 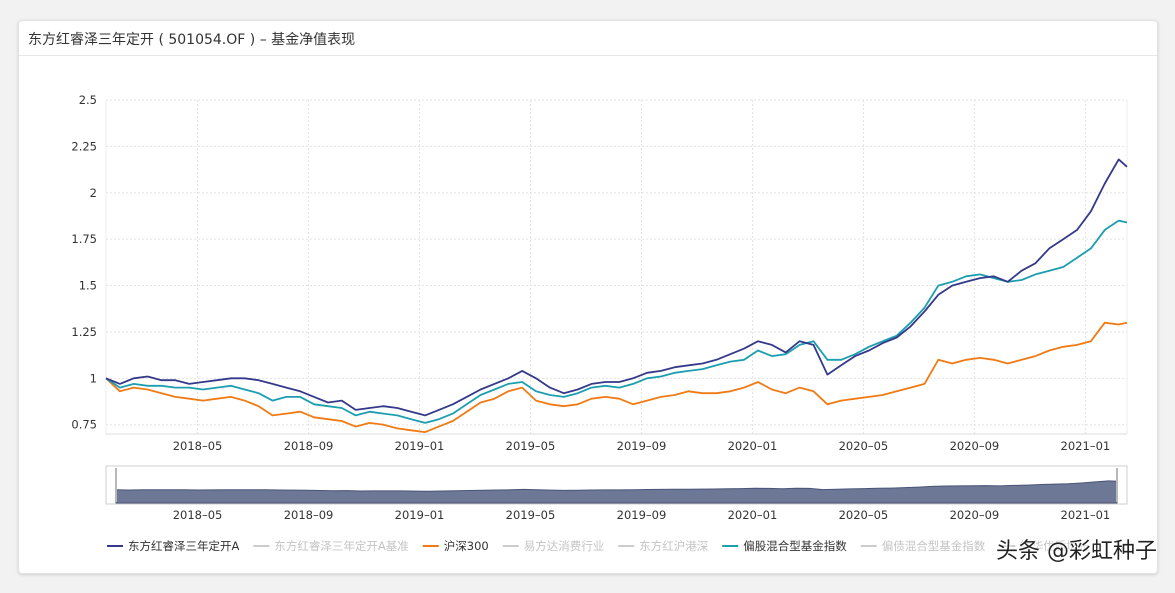 I want to click on navigator-tick-label: 2021–01, so click(x=1086, y=515).